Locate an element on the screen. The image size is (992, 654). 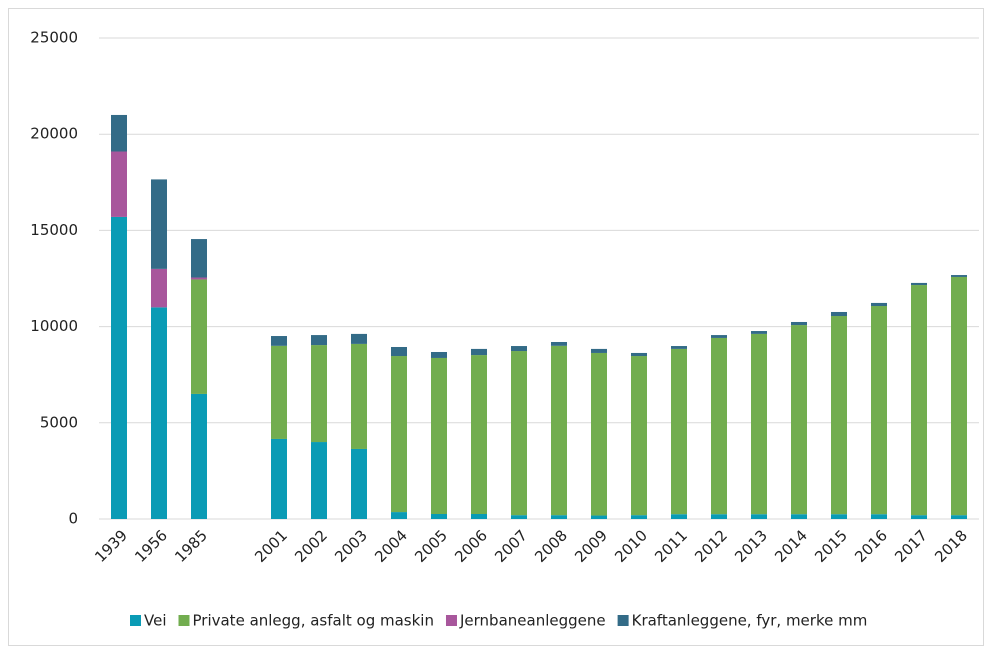
y-tick-label: 10000 is located at coordinates (54, 326).